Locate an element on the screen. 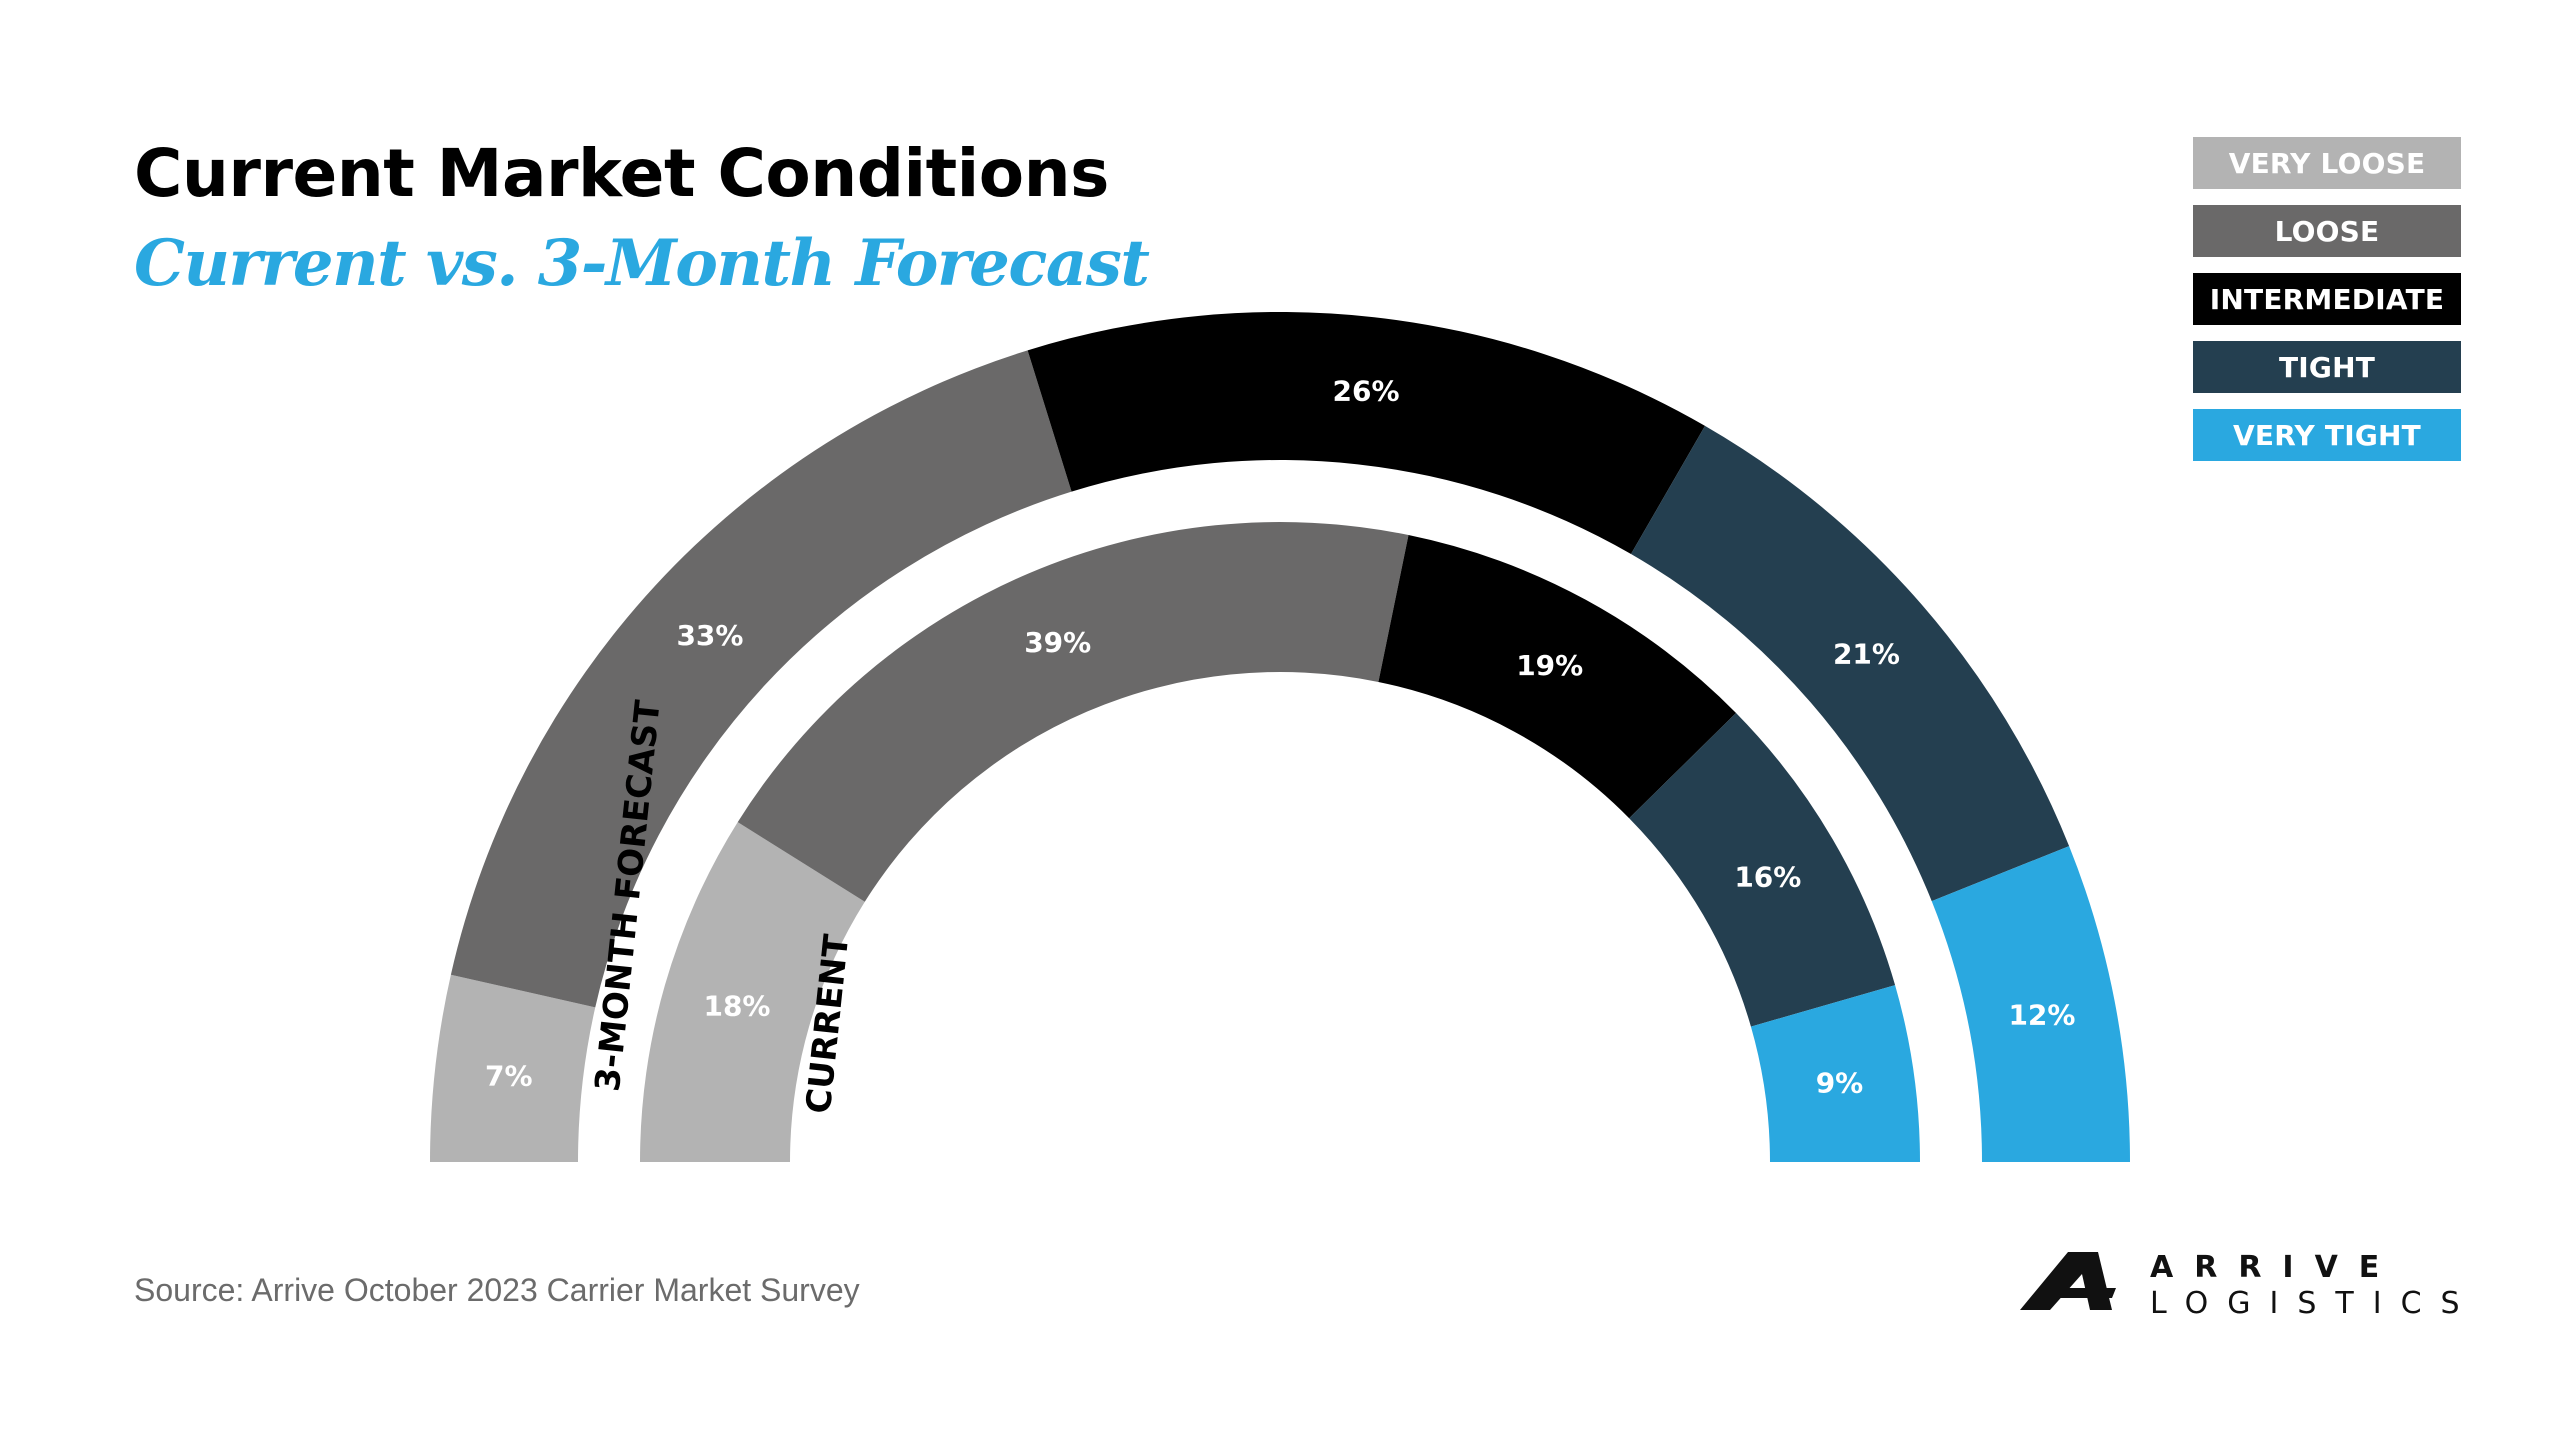 This screenshot has height=1440, width=2560. arrive-logistics-logo: ARRIVE LOGISTICS is located at coordinates (2250, 1285).